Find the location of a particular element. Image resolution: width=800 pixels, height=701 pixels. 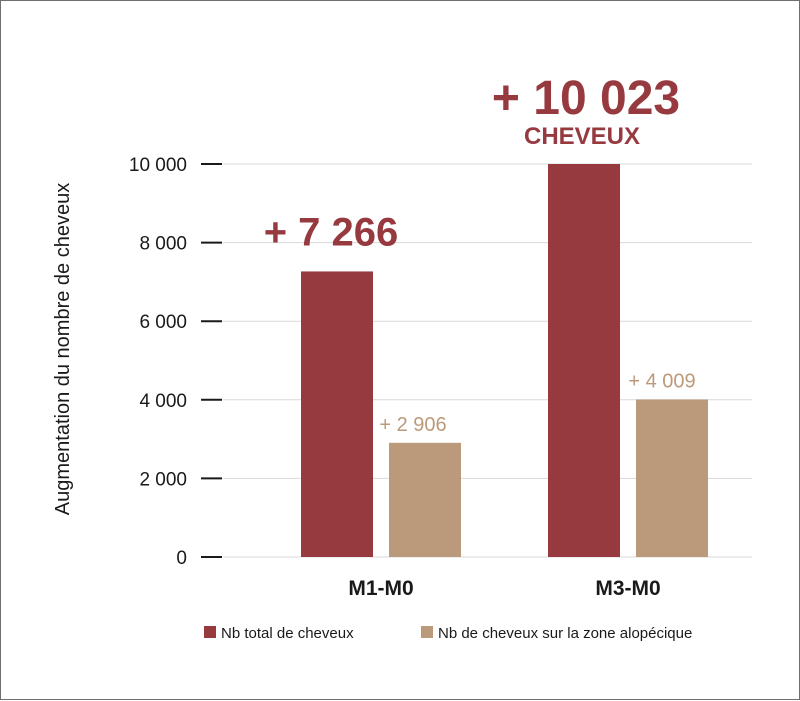

legend-label: Nb de cheveux sur la zone alopécique is located at coordinates (565, 633).